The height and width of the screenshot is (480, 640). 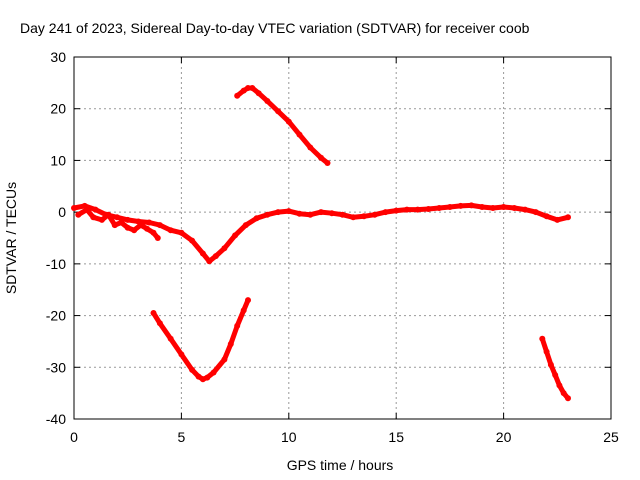 What do you see at coordinates (200, 340) in the screenshot?
I see `series-lower-dip` at bounding box center [200, 340].